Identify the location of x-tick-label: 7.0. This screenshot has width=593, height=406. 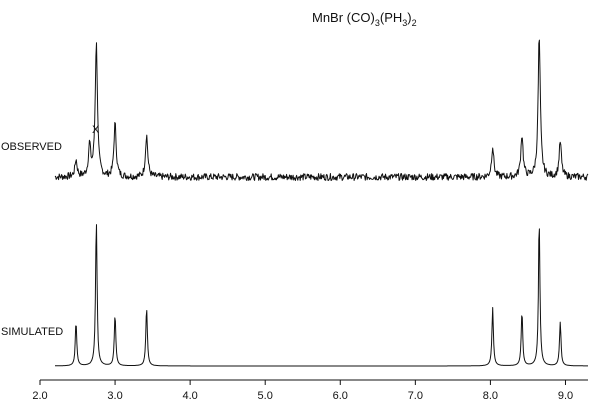
(415, 396).